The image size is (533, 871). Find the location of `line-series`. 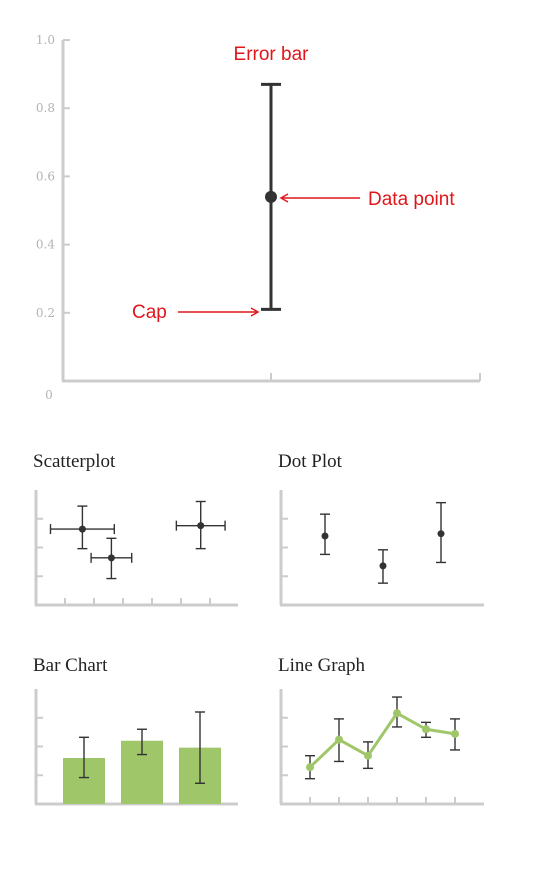

line-series is located at coordinates (382, 740).